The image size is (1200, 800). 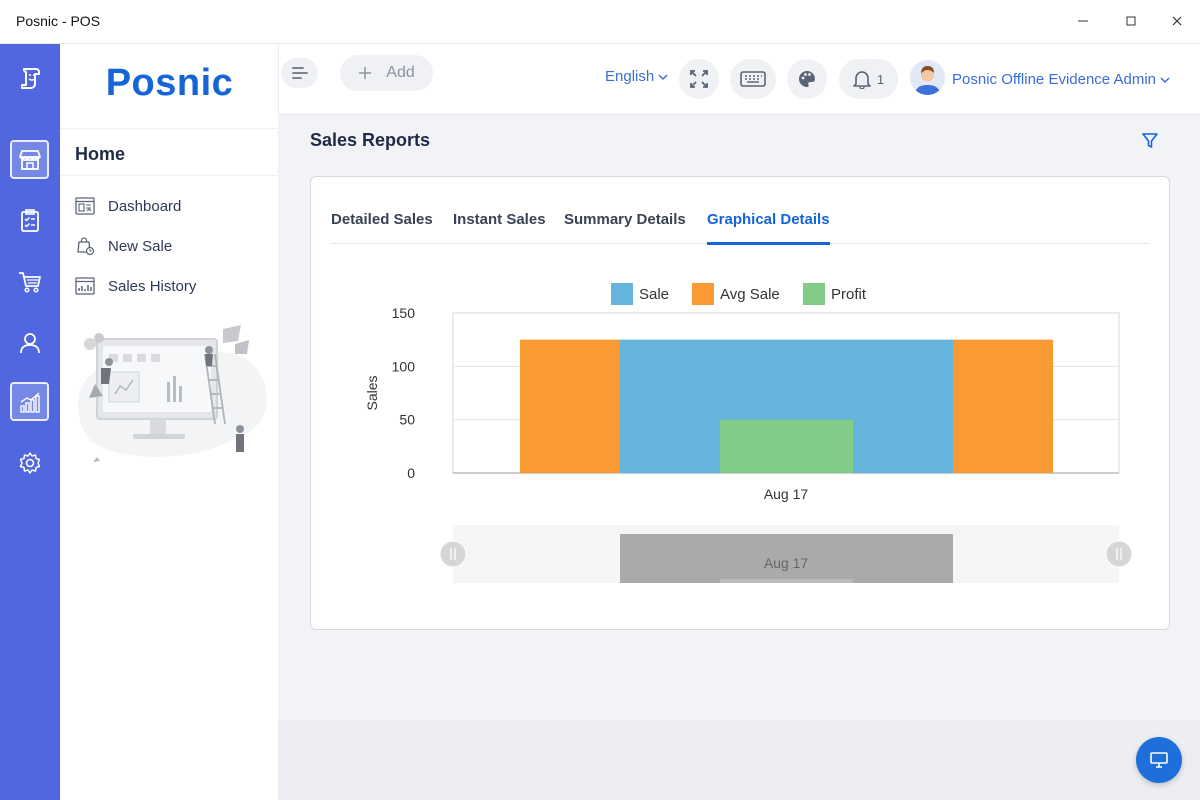 I want to click on menu-lines-icon, so click(x=299, y=73).